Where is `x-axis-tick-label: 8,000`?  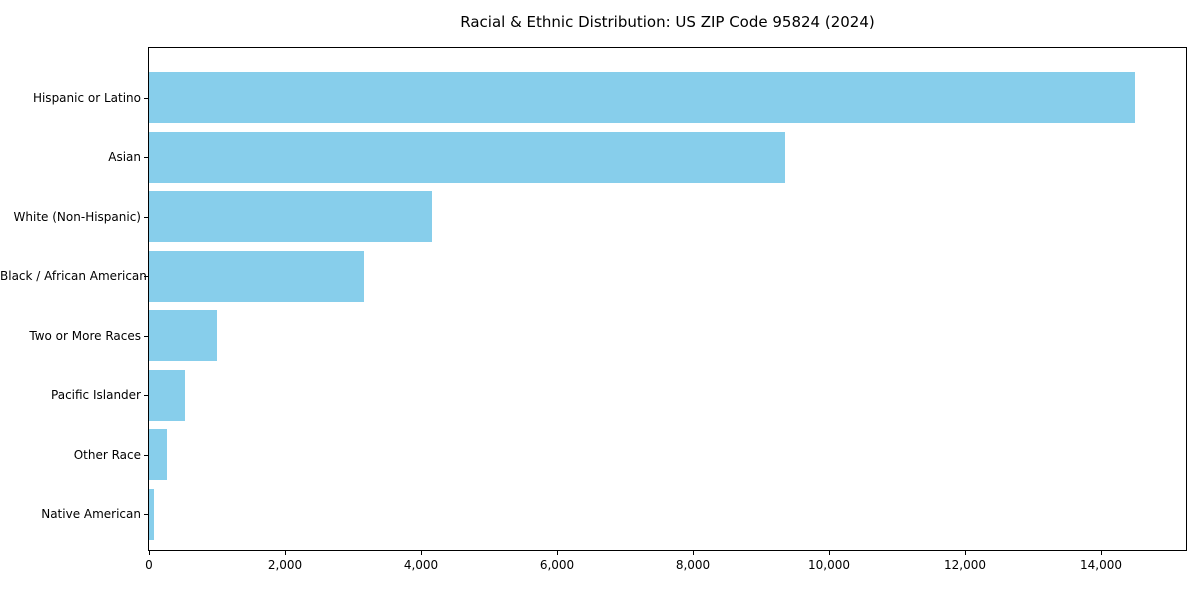 x-axis-tick-label: 8,000 is located at coordinates (693, 565).